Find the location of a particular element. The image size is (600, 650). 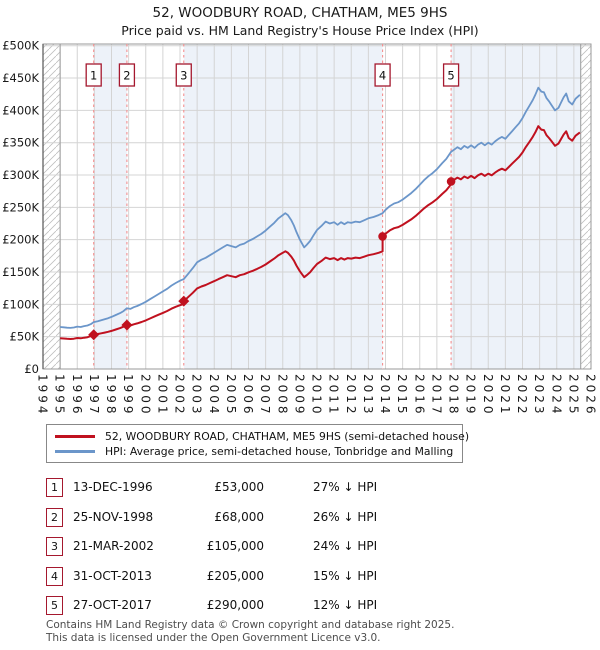

x-tick-label: 2006 is located at coordinates (248, 395).